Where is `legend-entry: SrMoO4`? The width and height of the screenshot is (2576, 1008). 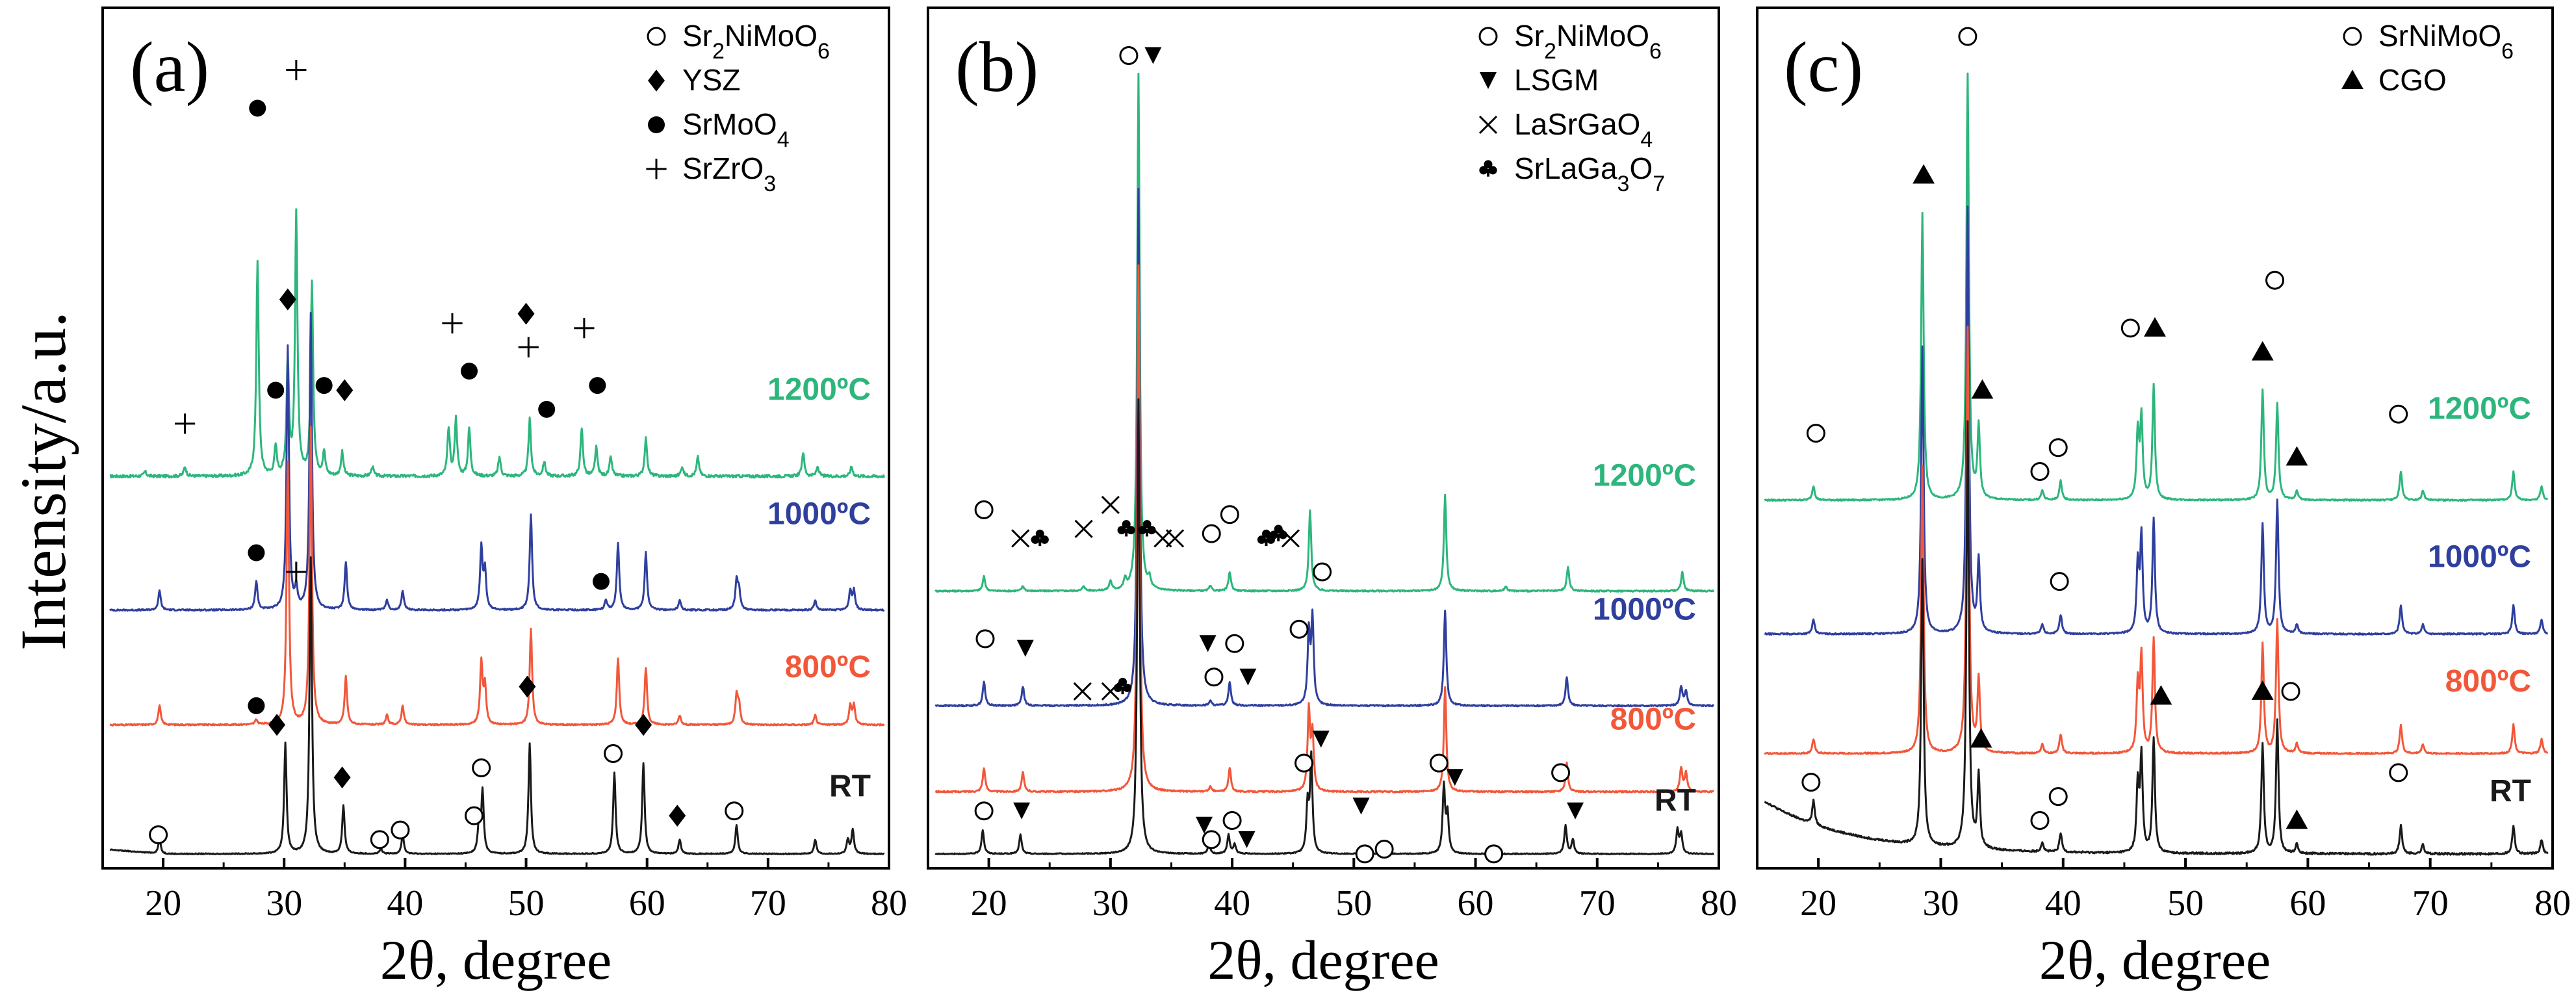 legend-entry: SrMoO4 is located at coordinates (736, 129).